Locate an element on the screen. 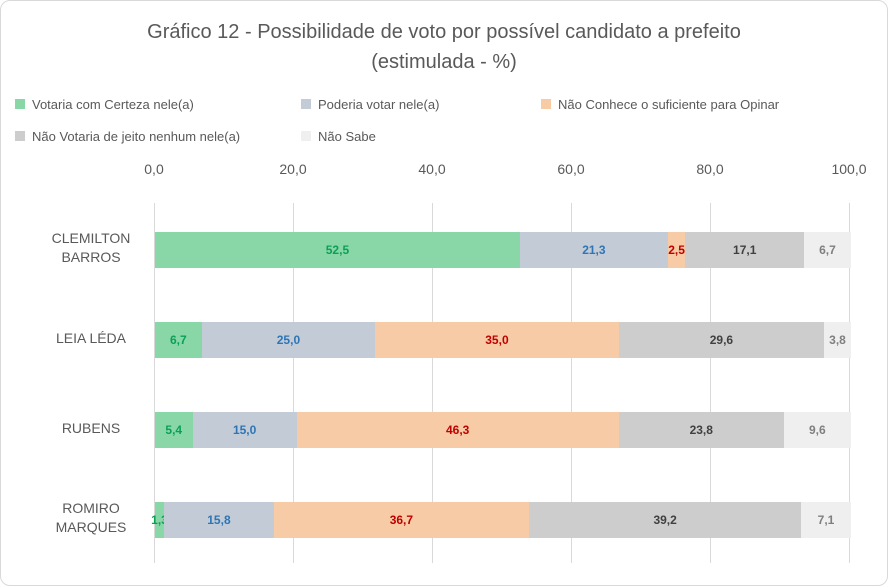 The width and height of the screenshot is (888, 586). bar-segment-label: 1,3 is located at coordinates (159, 520).